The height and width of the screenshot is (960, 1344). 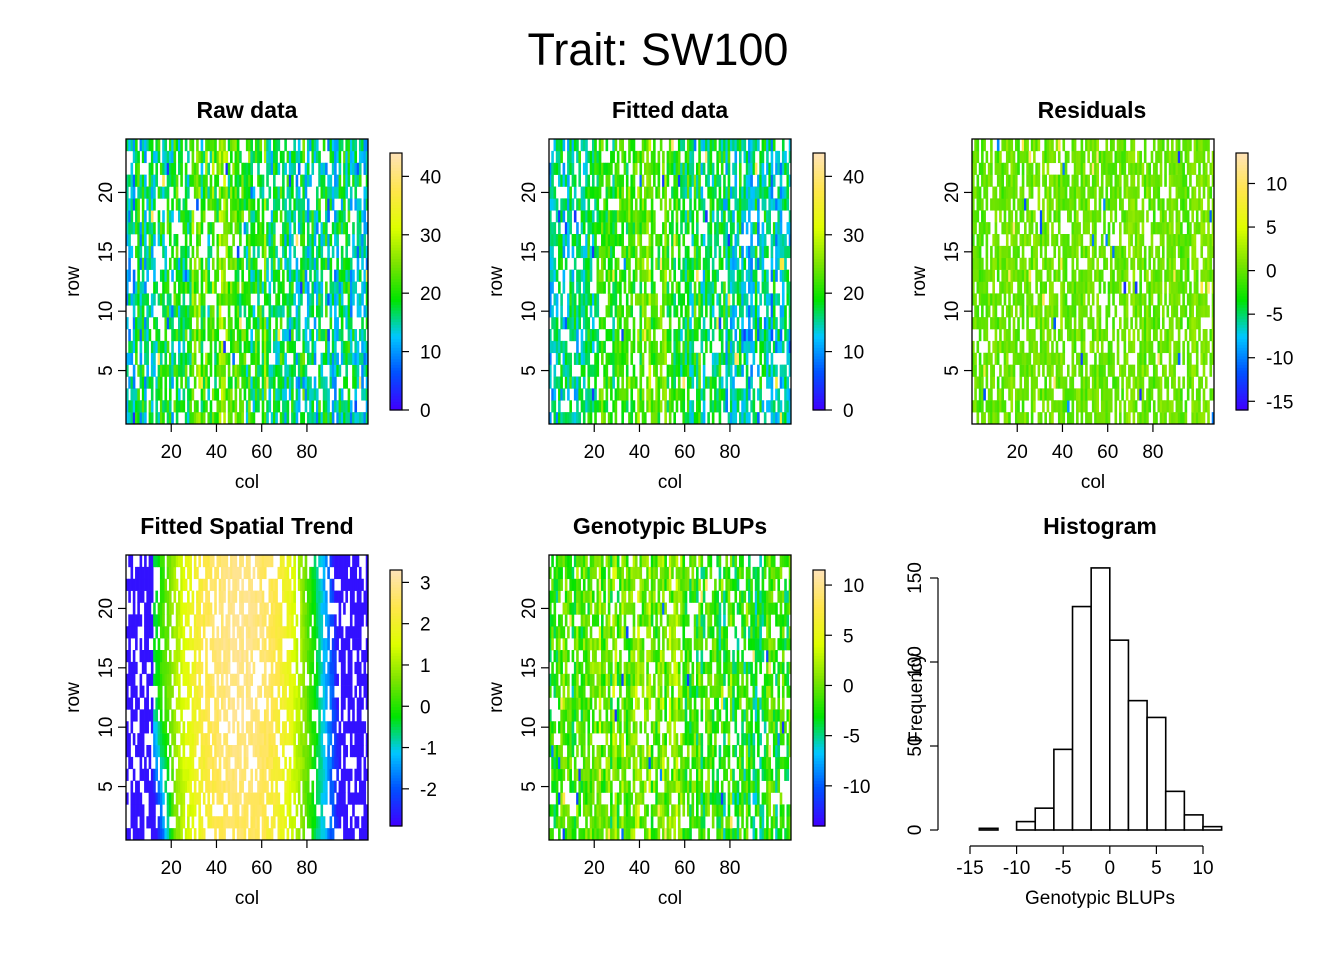 I want to click on heatmap-cells, so click(x=1093, y=282).